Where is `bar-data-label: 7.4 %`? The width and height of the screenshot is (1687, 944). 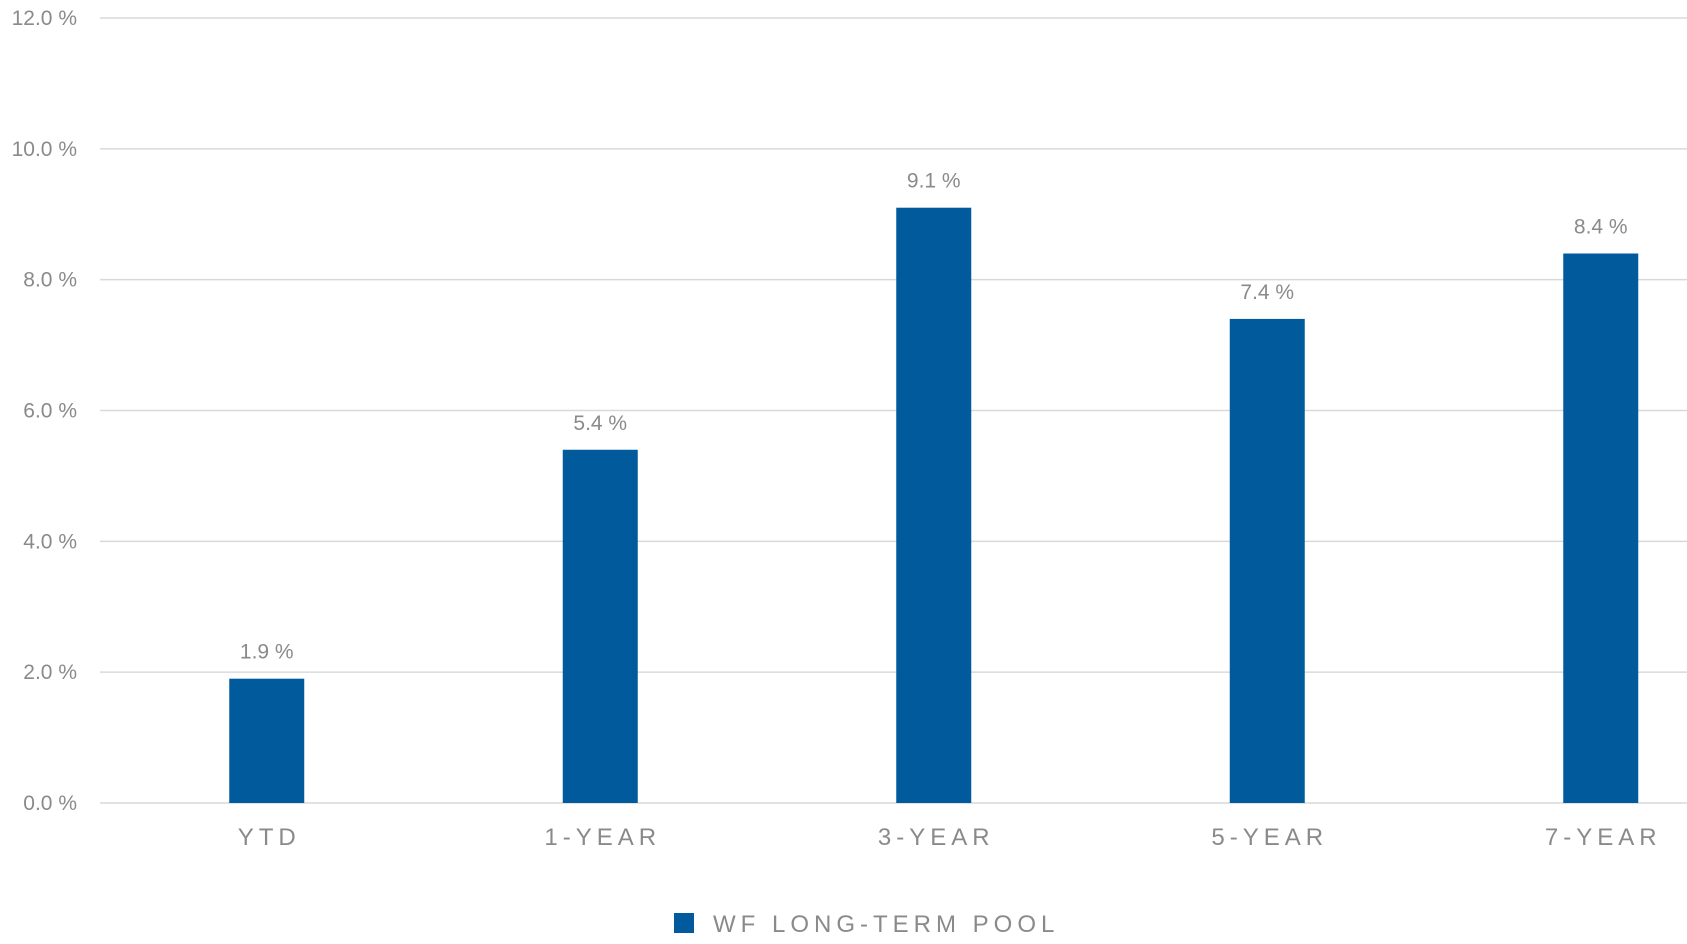
bar-data-label: 7.4 % is located at coordinates (1267, 292).